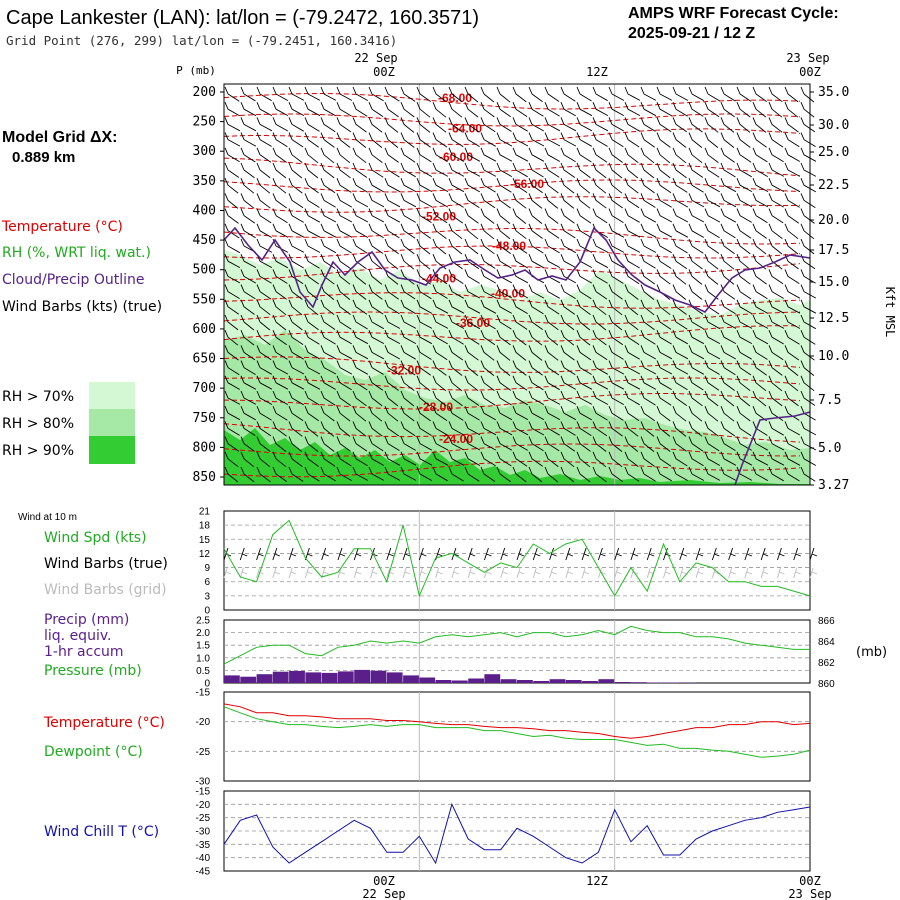 Image resolution: width=900 pixels, height=900 pixels. Describe the element at coordinates (503, 738) in the screenshot. I see `temp-dewpoint-panel: -15 -20 -25 -30` at that location.